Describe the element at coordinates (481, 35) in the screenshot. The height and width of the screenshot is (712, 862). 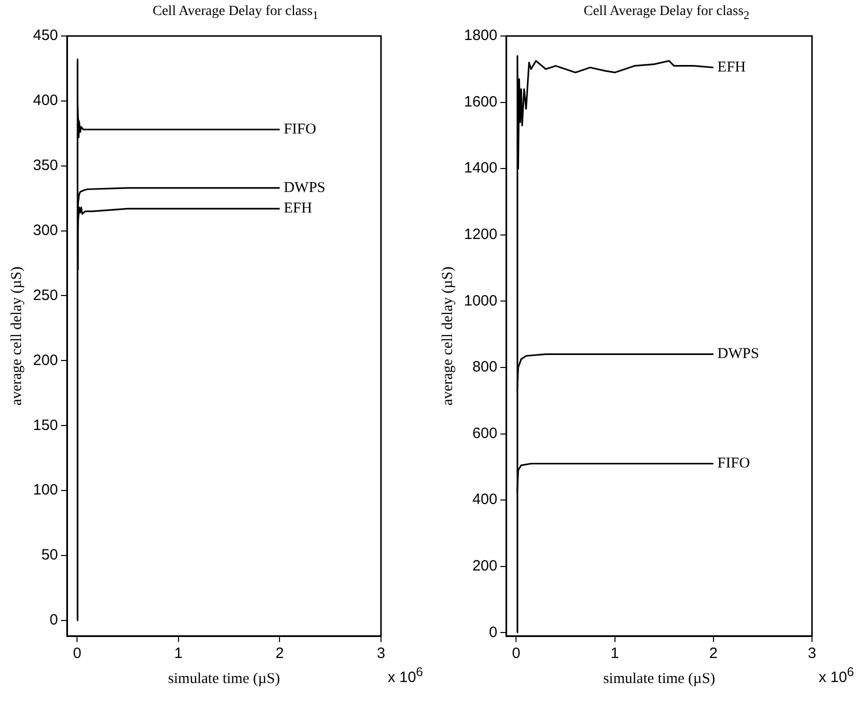
I see `y-tick-label: 1800` at that location.